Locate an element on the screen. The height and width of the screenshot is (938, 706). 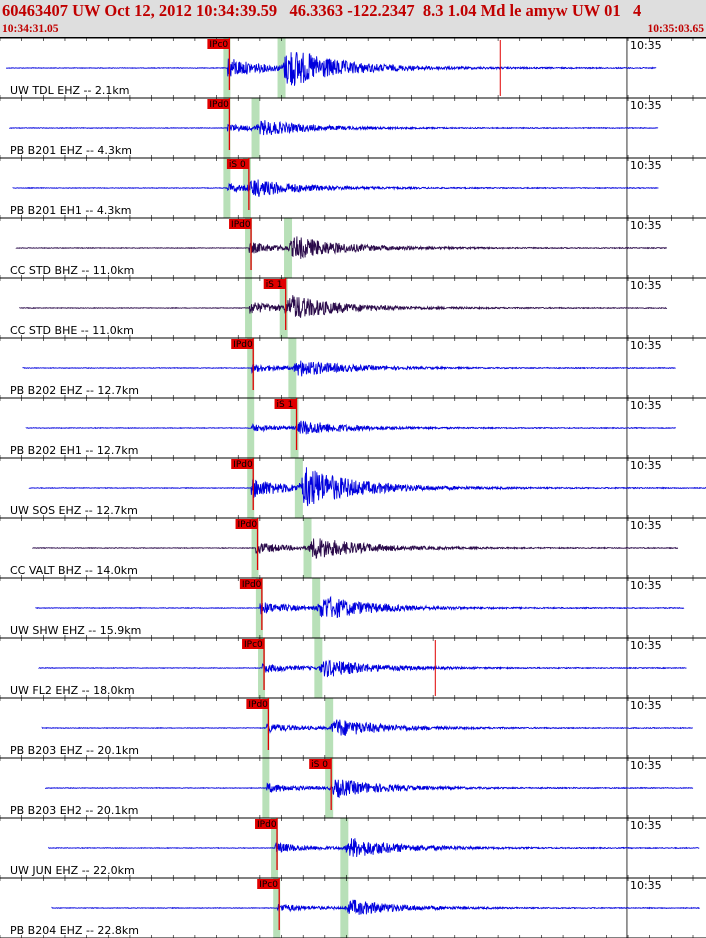
trace-label: CC STD BHE -- 11.0km is located at coordinates (72, 330).